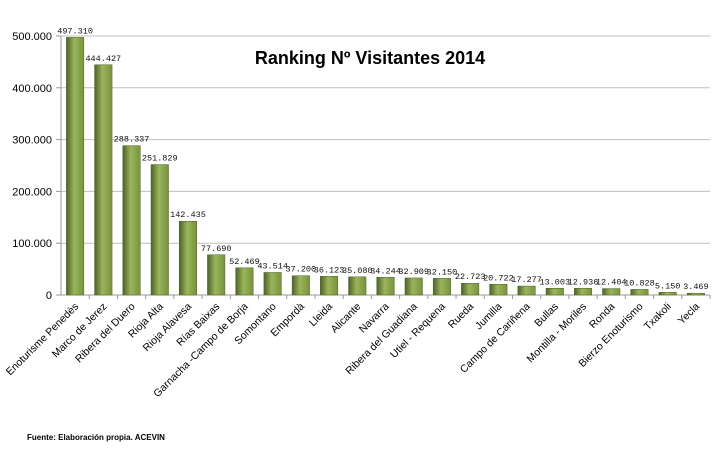 Image resolution: width=720 pixels, height=462 pixels. What do you see at coordinates (103, 59) in the screenshot?
I see `data-label: 444.427` at bounding box center [103, 59].